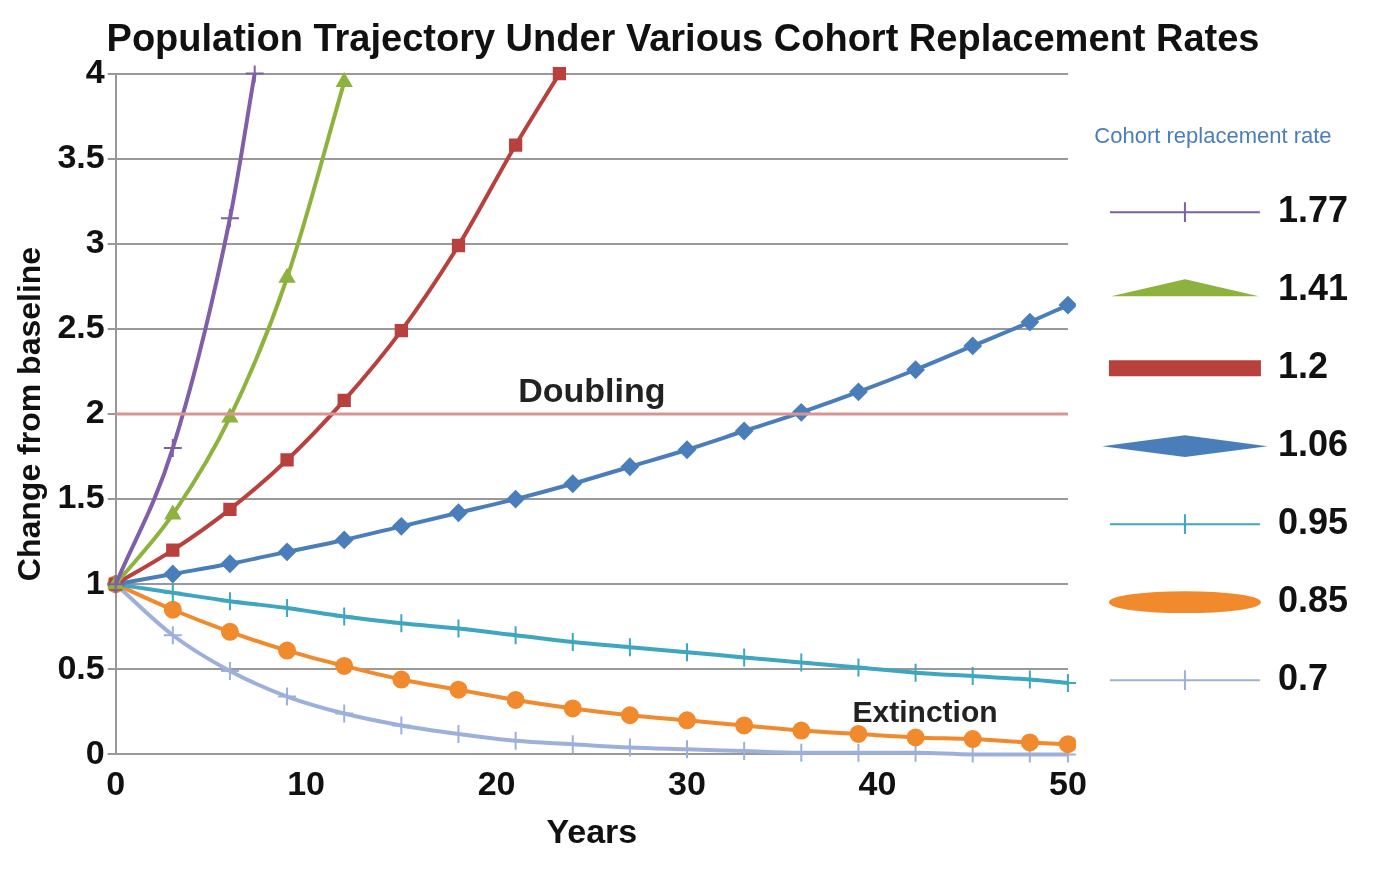 Image resolution: width=1377 pixels, height=871 pixels. I want to click on legend-label: 1.2, so click(1302, 366).